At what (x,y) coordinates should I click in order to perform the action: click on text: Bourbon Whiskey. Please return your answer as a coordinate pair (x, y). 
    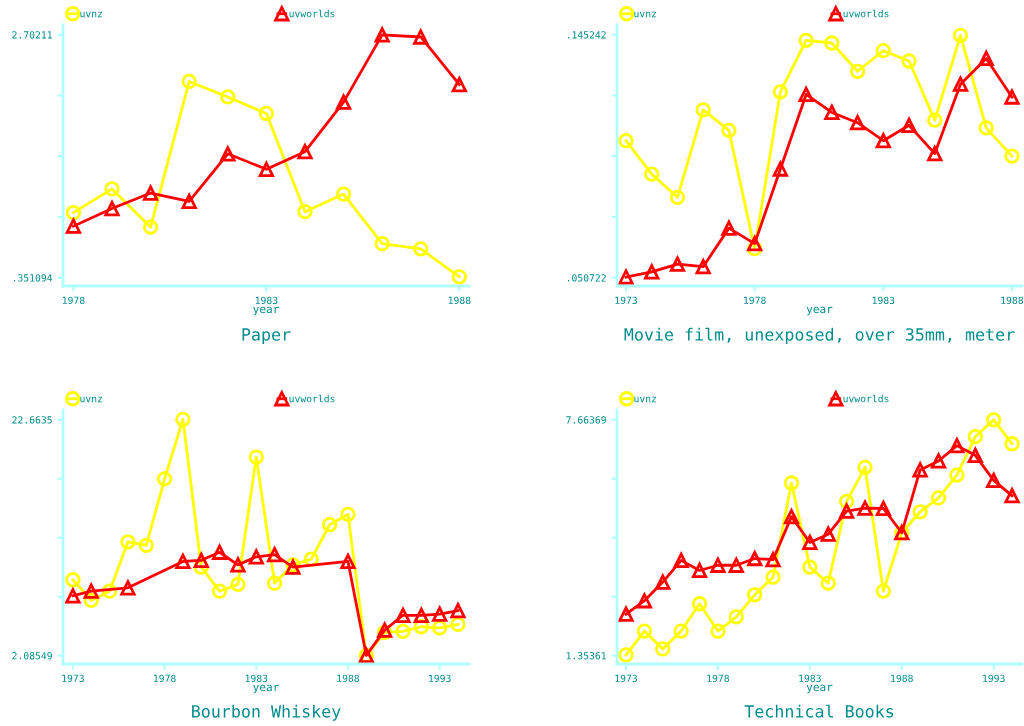
    Looking at the image, I should click on (266, 712).